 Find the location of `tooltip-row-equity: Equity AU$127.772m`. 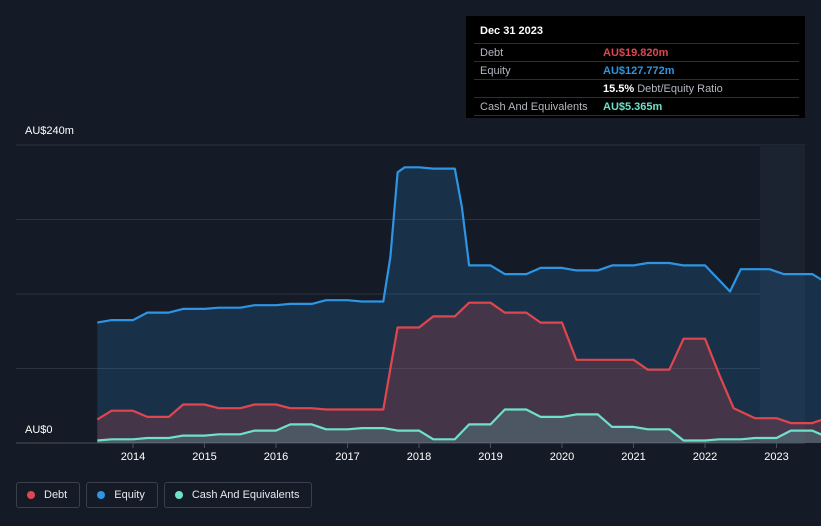

tooltip-row-equity: Equity AU$127.772m is located at coordinates (636, 70).